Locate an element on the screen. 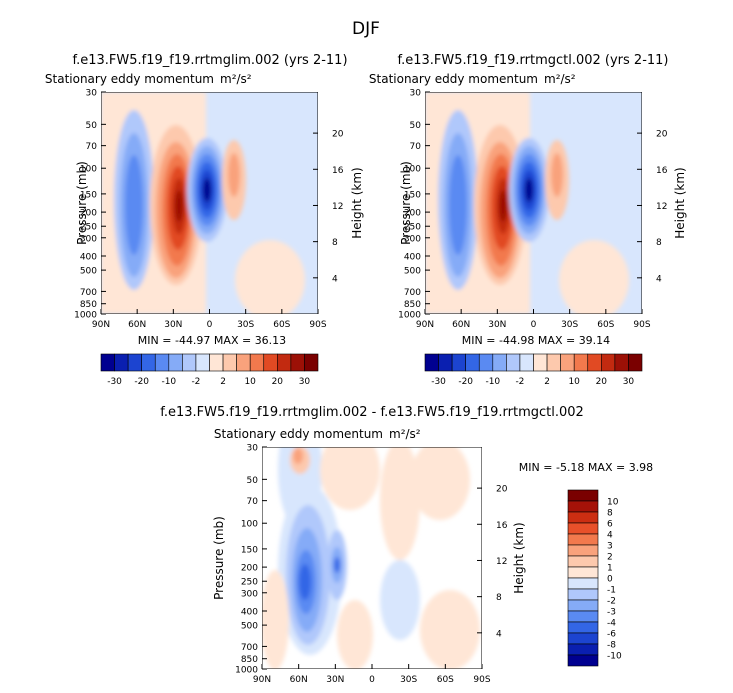 Image resolution: width=733 pixels, height=693 pixels. colorbar-1: -30 -20 -10 -2 2 10 20 30 is located at coordinates (209, 370).